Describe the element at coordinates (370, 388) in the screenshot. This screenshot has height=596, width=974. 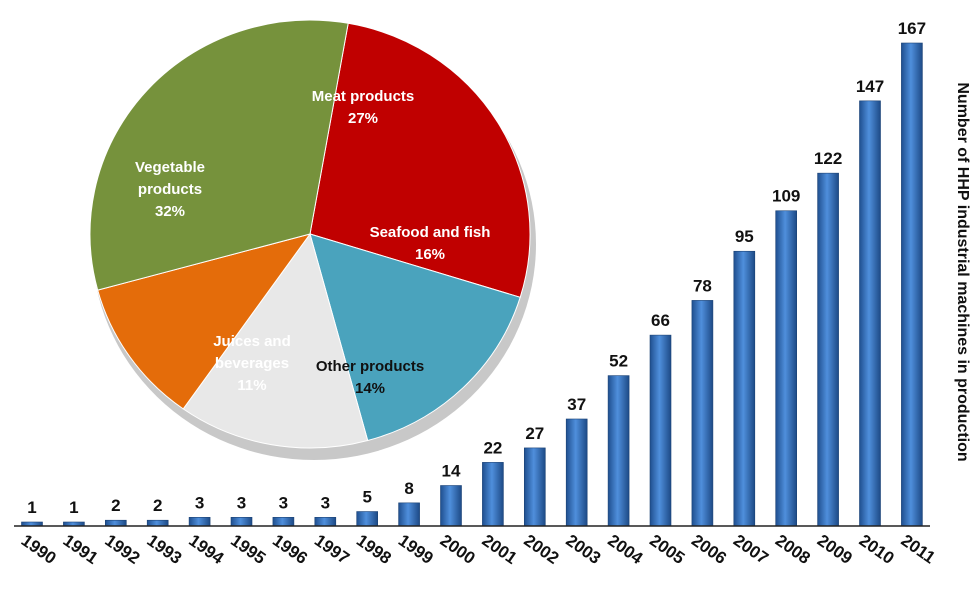
I see `pie-slice-label: 14%` at that location.